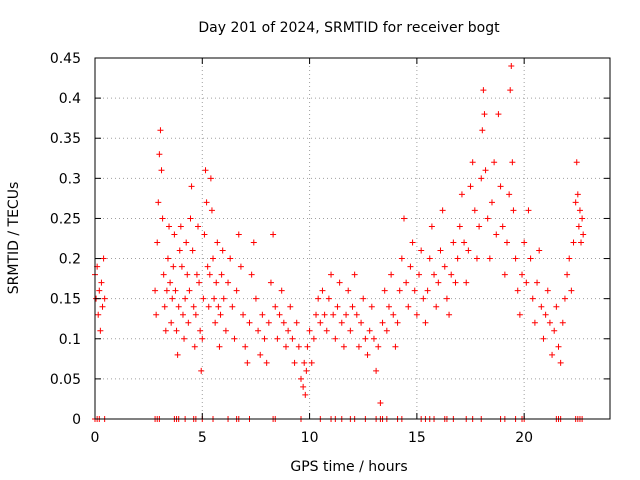 The image size is (640, 480). Describe the element at coordinates (65, 219) in the screenshot. I see `y-tick-label: 0.25` at that location.